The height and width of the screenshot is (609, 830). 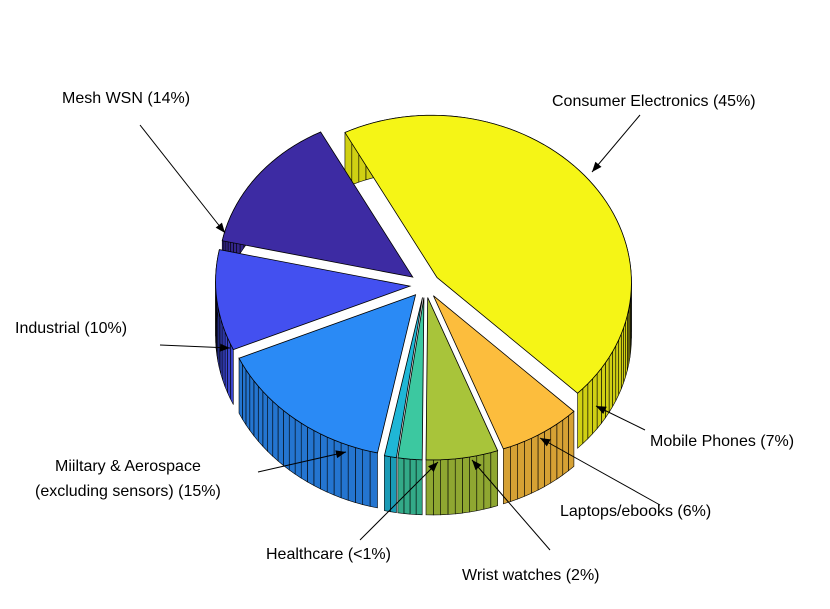 What do you see at coordinates (722, 441) in the screenshot?
I see `label-mobile-phones: Mobile Phones (7%)` at bounding box center [722, 441].